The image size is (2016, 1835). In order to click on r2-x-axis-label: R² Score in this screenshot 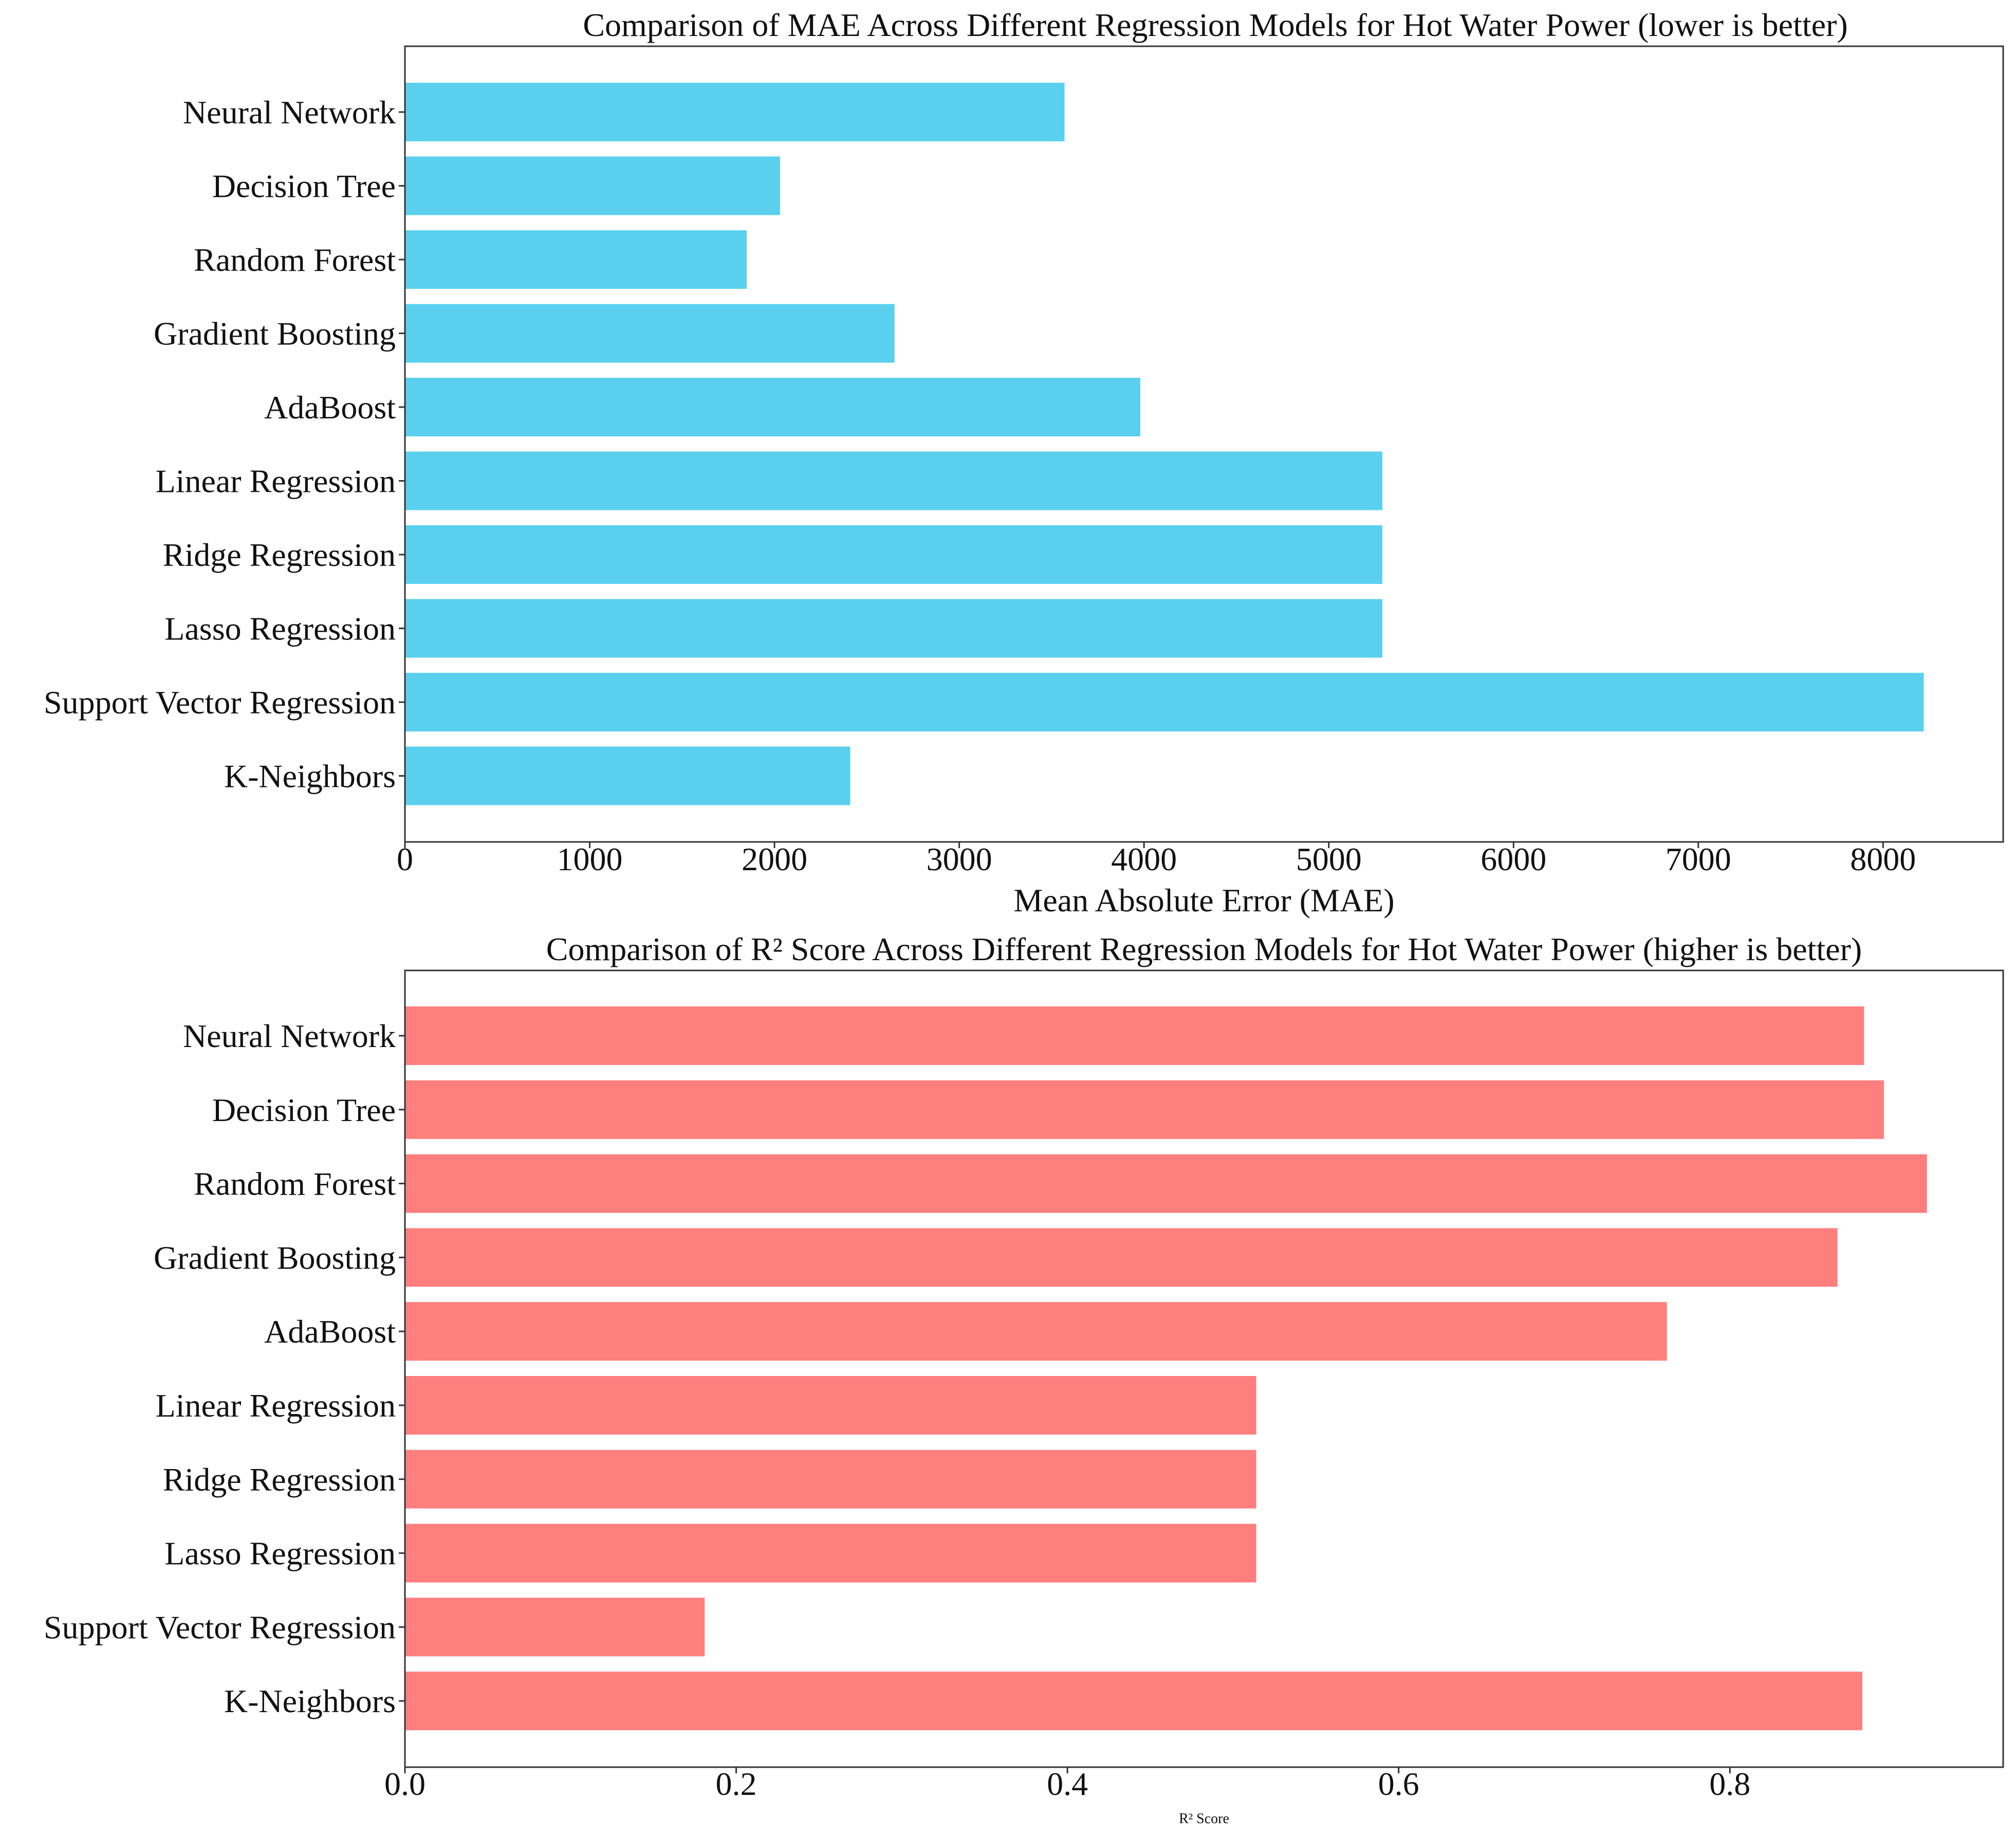, I will do `click(1204, 1819)`.